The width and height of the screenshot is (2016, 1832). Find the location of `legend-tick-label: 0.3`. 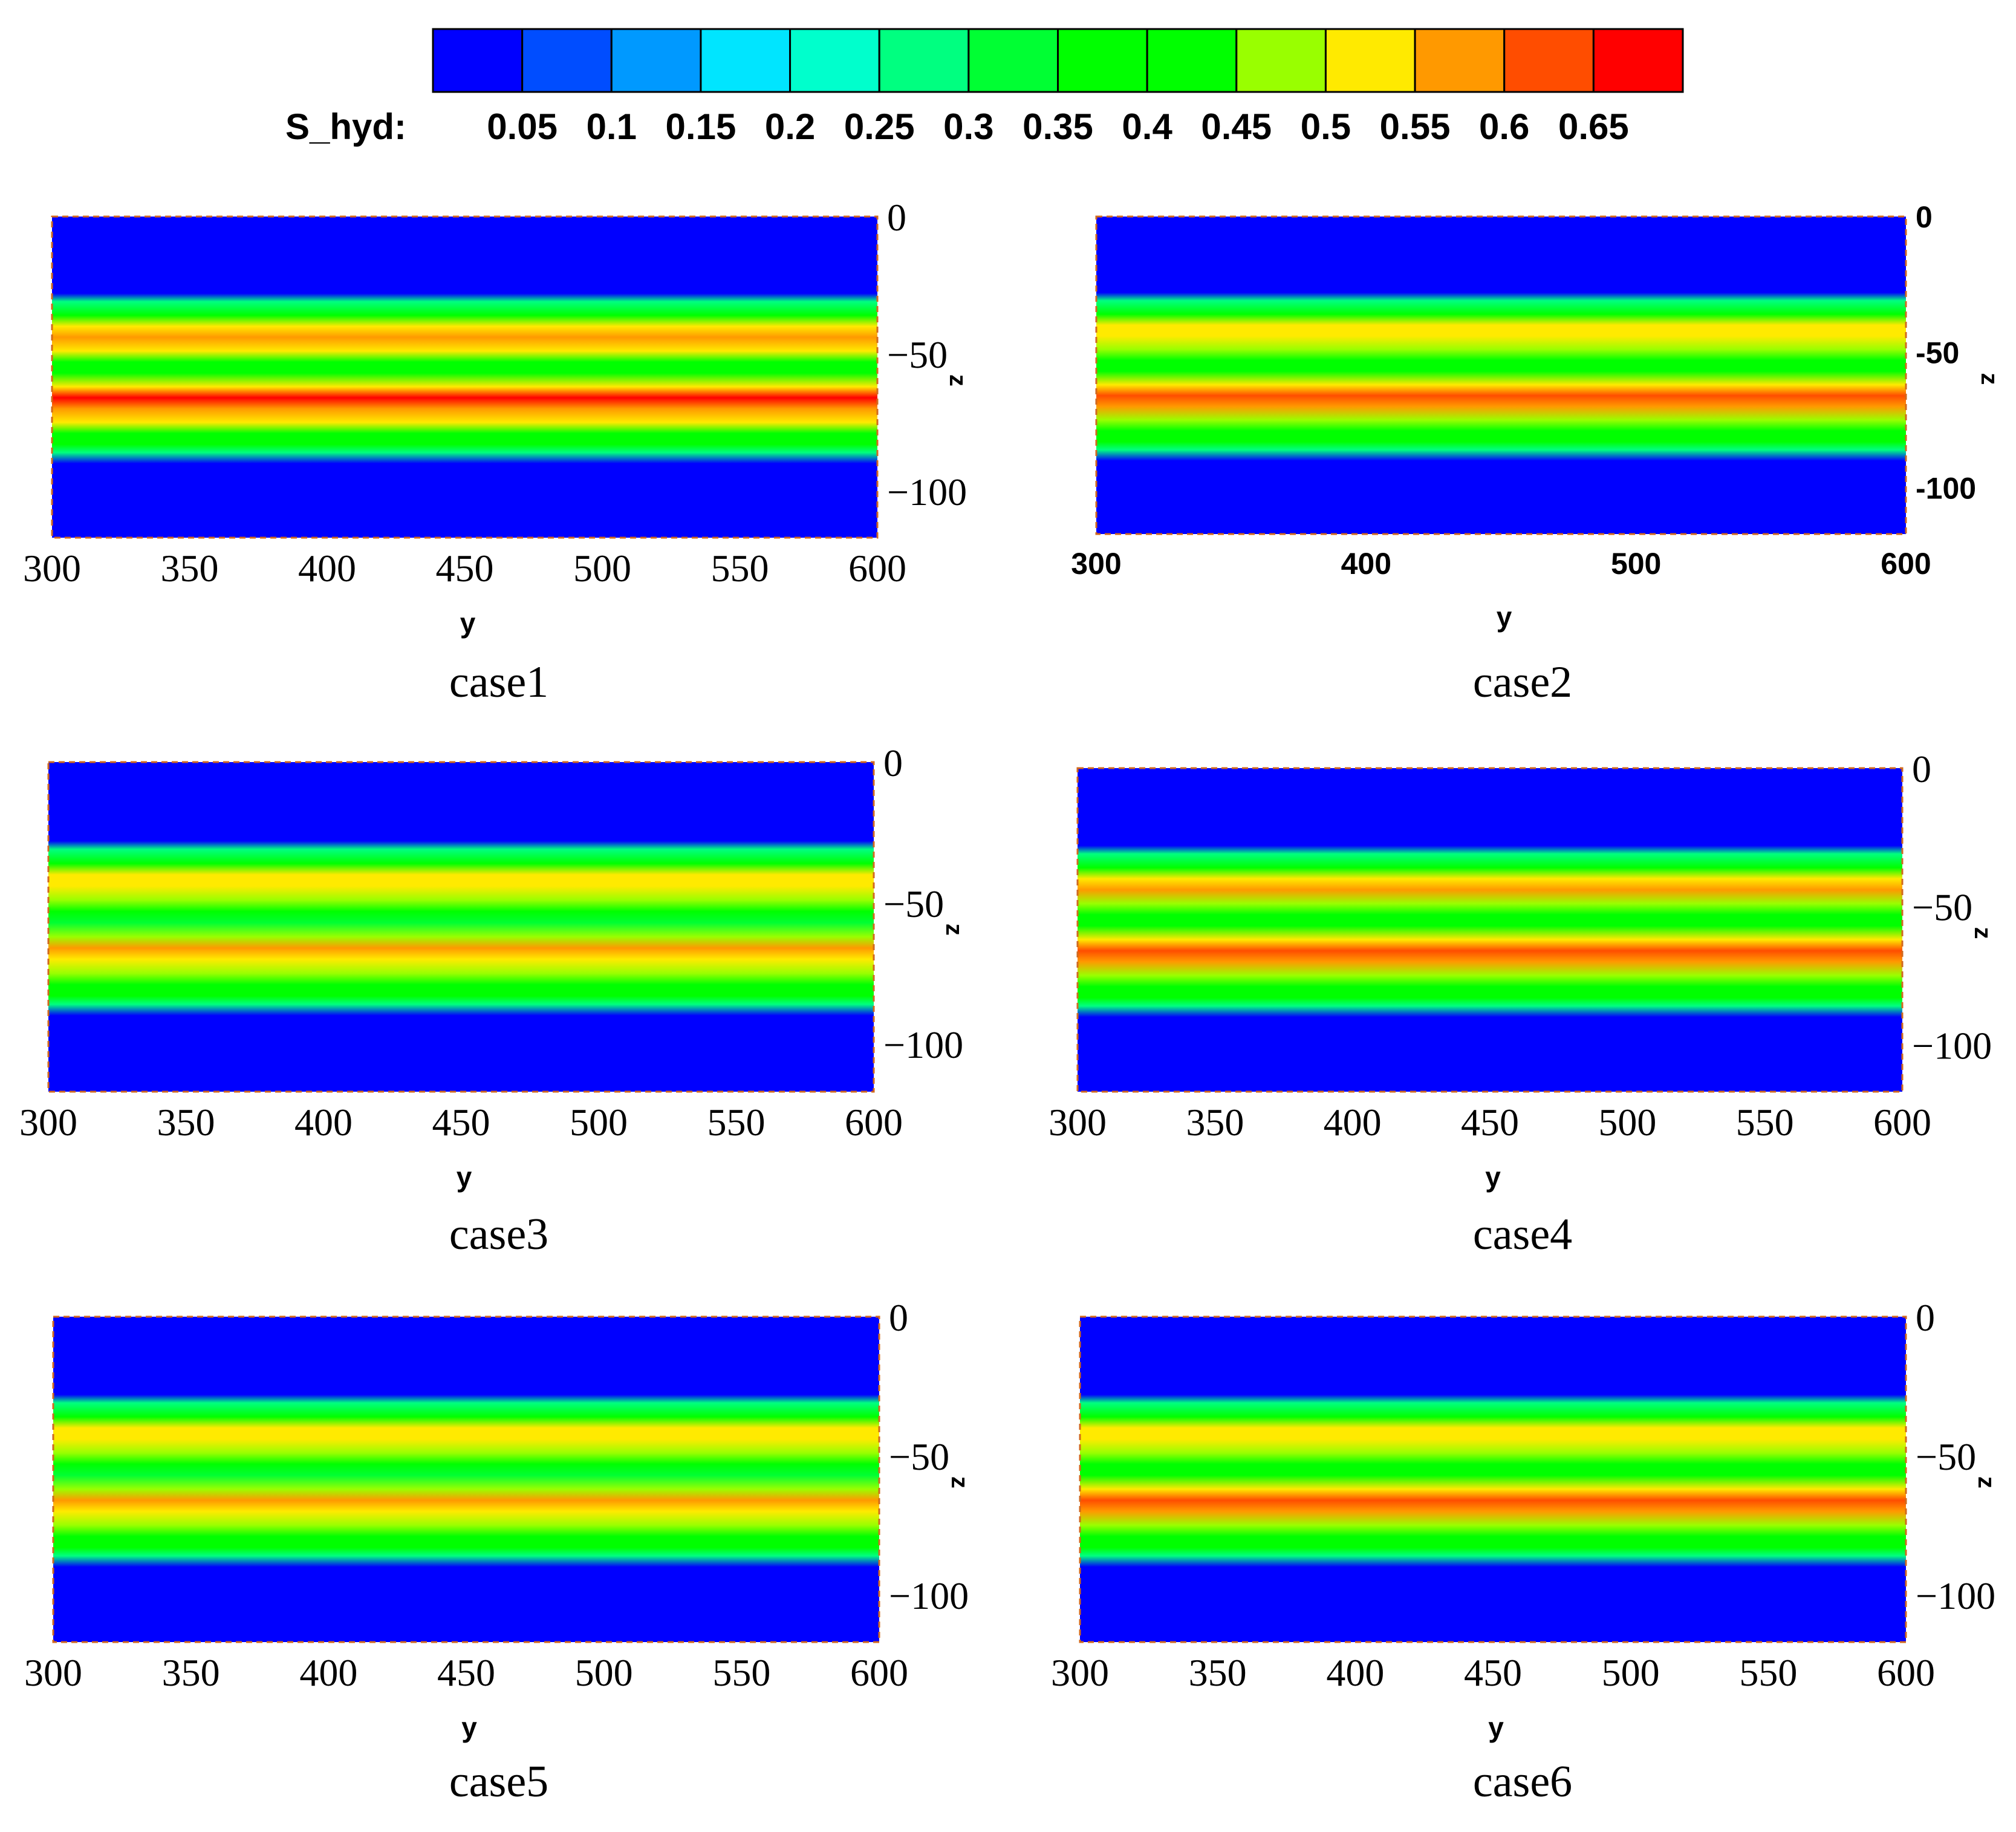

legend-tick-label: 0.3 is located at coordinates (968, 126).